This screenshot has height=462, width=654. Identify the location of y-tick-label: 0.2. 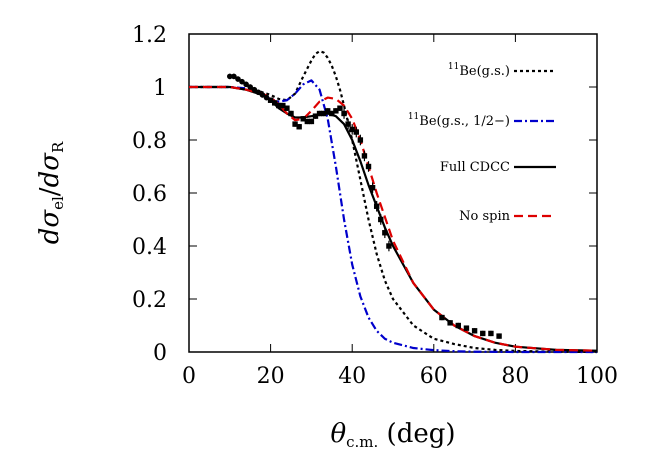
(149, 300).